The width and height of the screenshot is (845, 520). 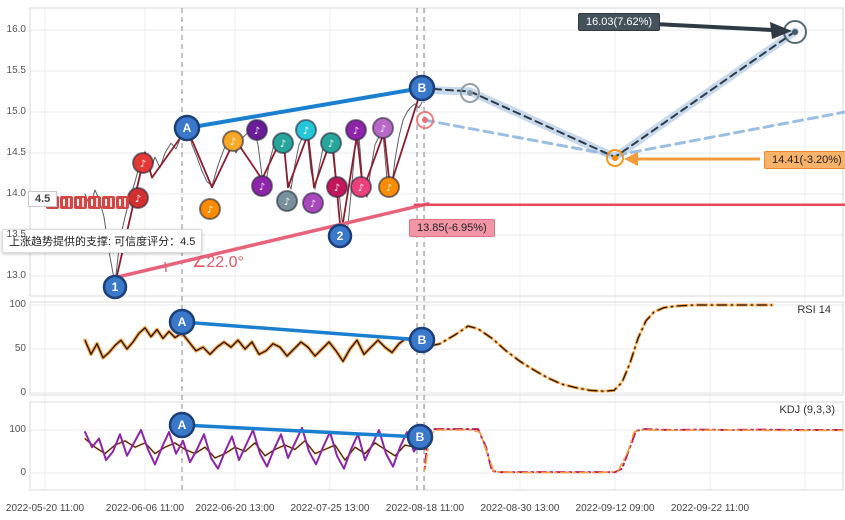 I want to click on angle-arc, so click(x=165, y=267).